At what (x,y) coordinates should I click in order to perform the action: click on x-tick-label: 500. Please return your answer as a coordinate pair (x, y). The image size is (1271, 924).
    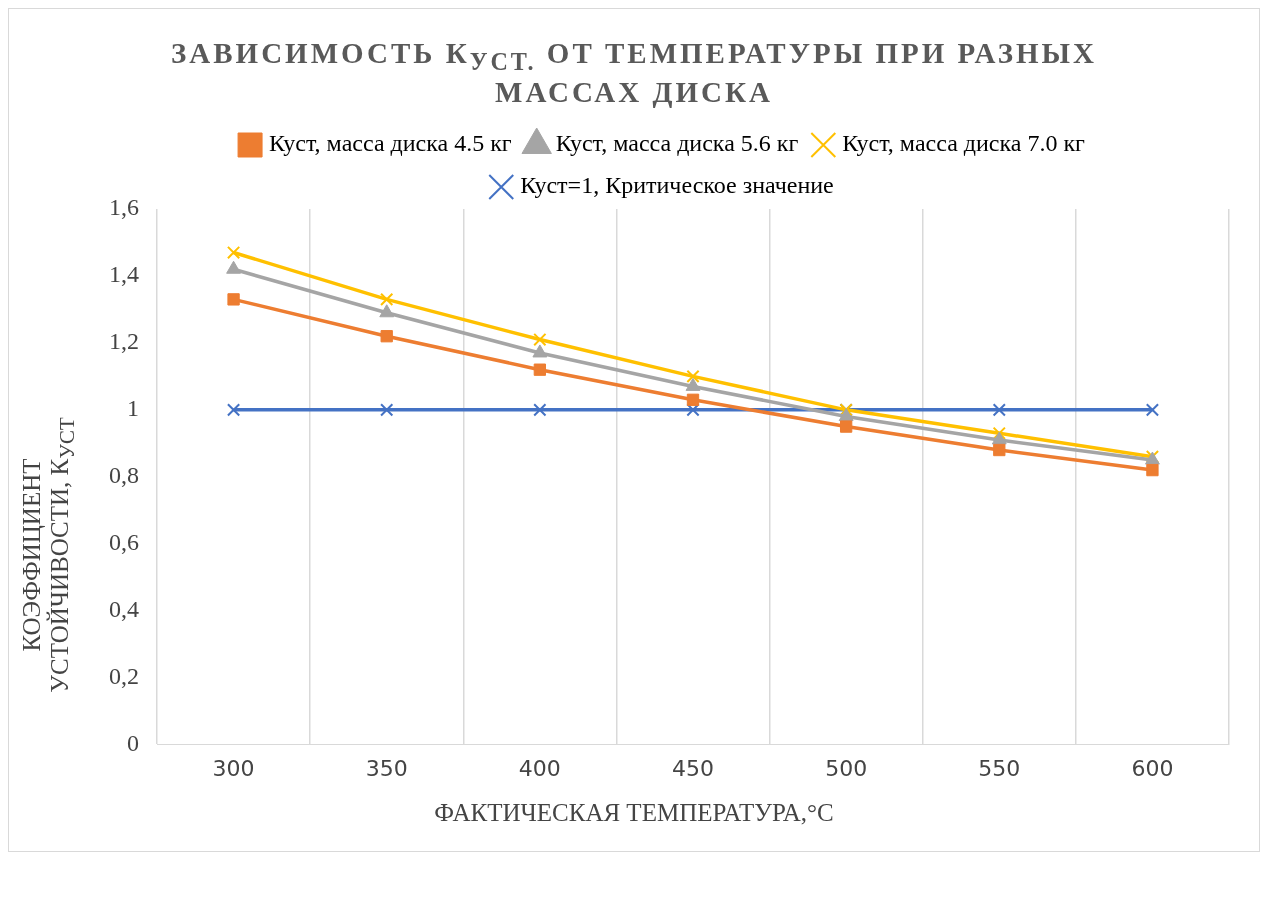
    Looking at the image, I should click on (846, 768).